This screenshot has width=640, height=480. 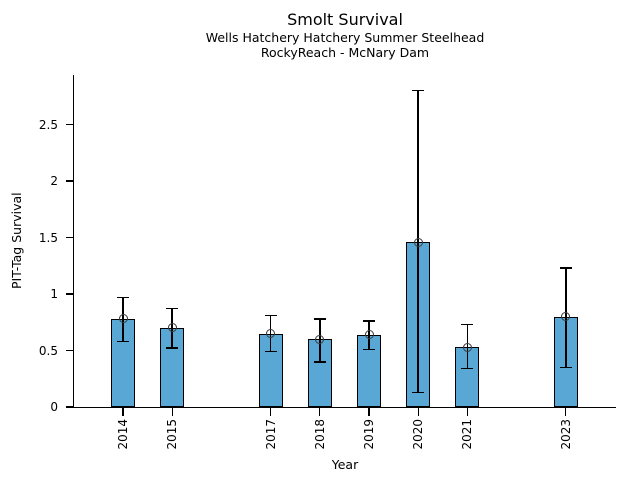 What do you see at coordinates (48, 237) in the screenshot?
I see `y-tick-label: 1.5` at bounding box center [48, 237].